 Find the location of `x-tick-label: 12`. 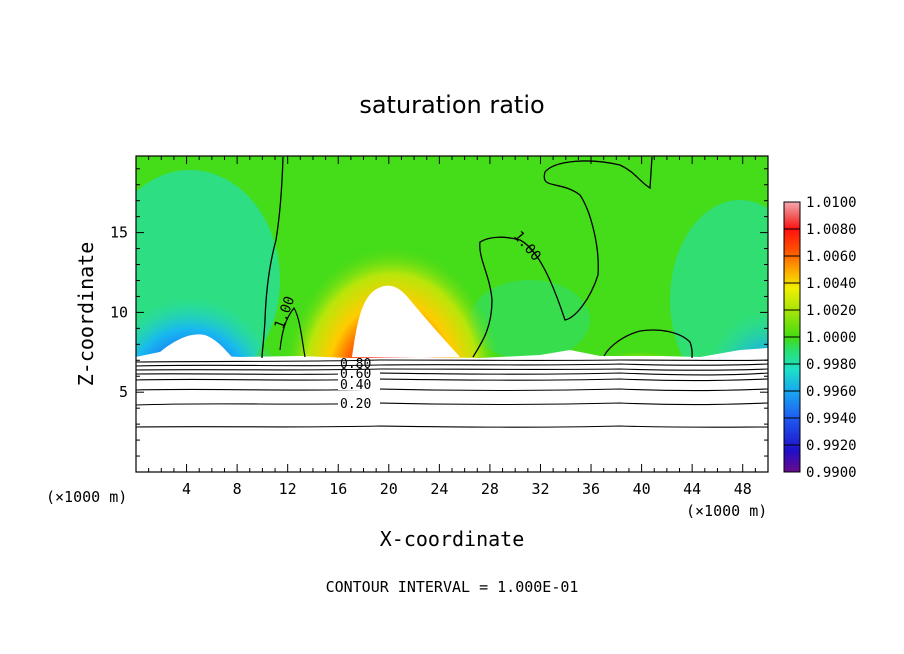

x-tick-label: 12 is located at coordinates (288, 489).